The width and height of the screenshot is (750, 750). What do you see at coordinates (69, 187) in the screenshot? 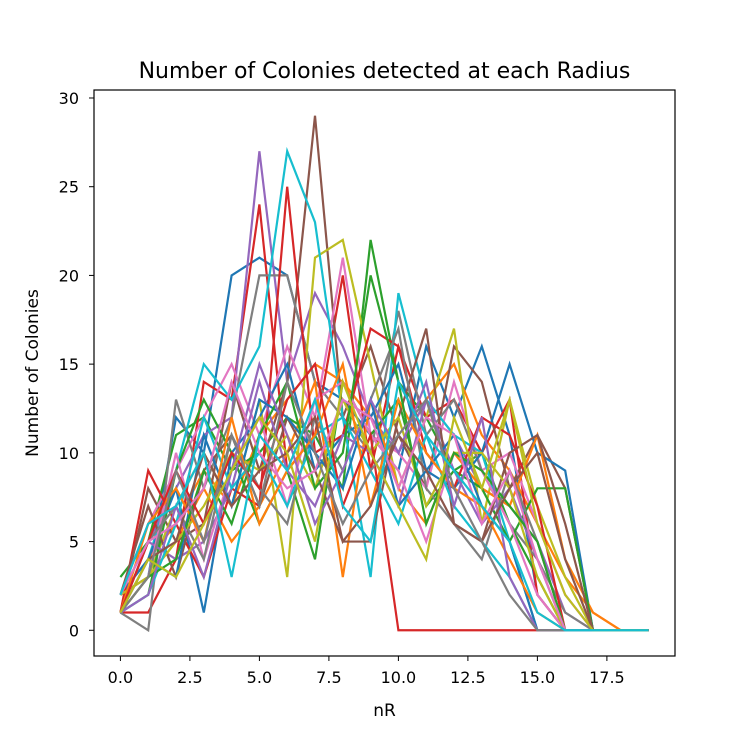
I see `y-tick-label: 25` at bounding box center [69, 187].